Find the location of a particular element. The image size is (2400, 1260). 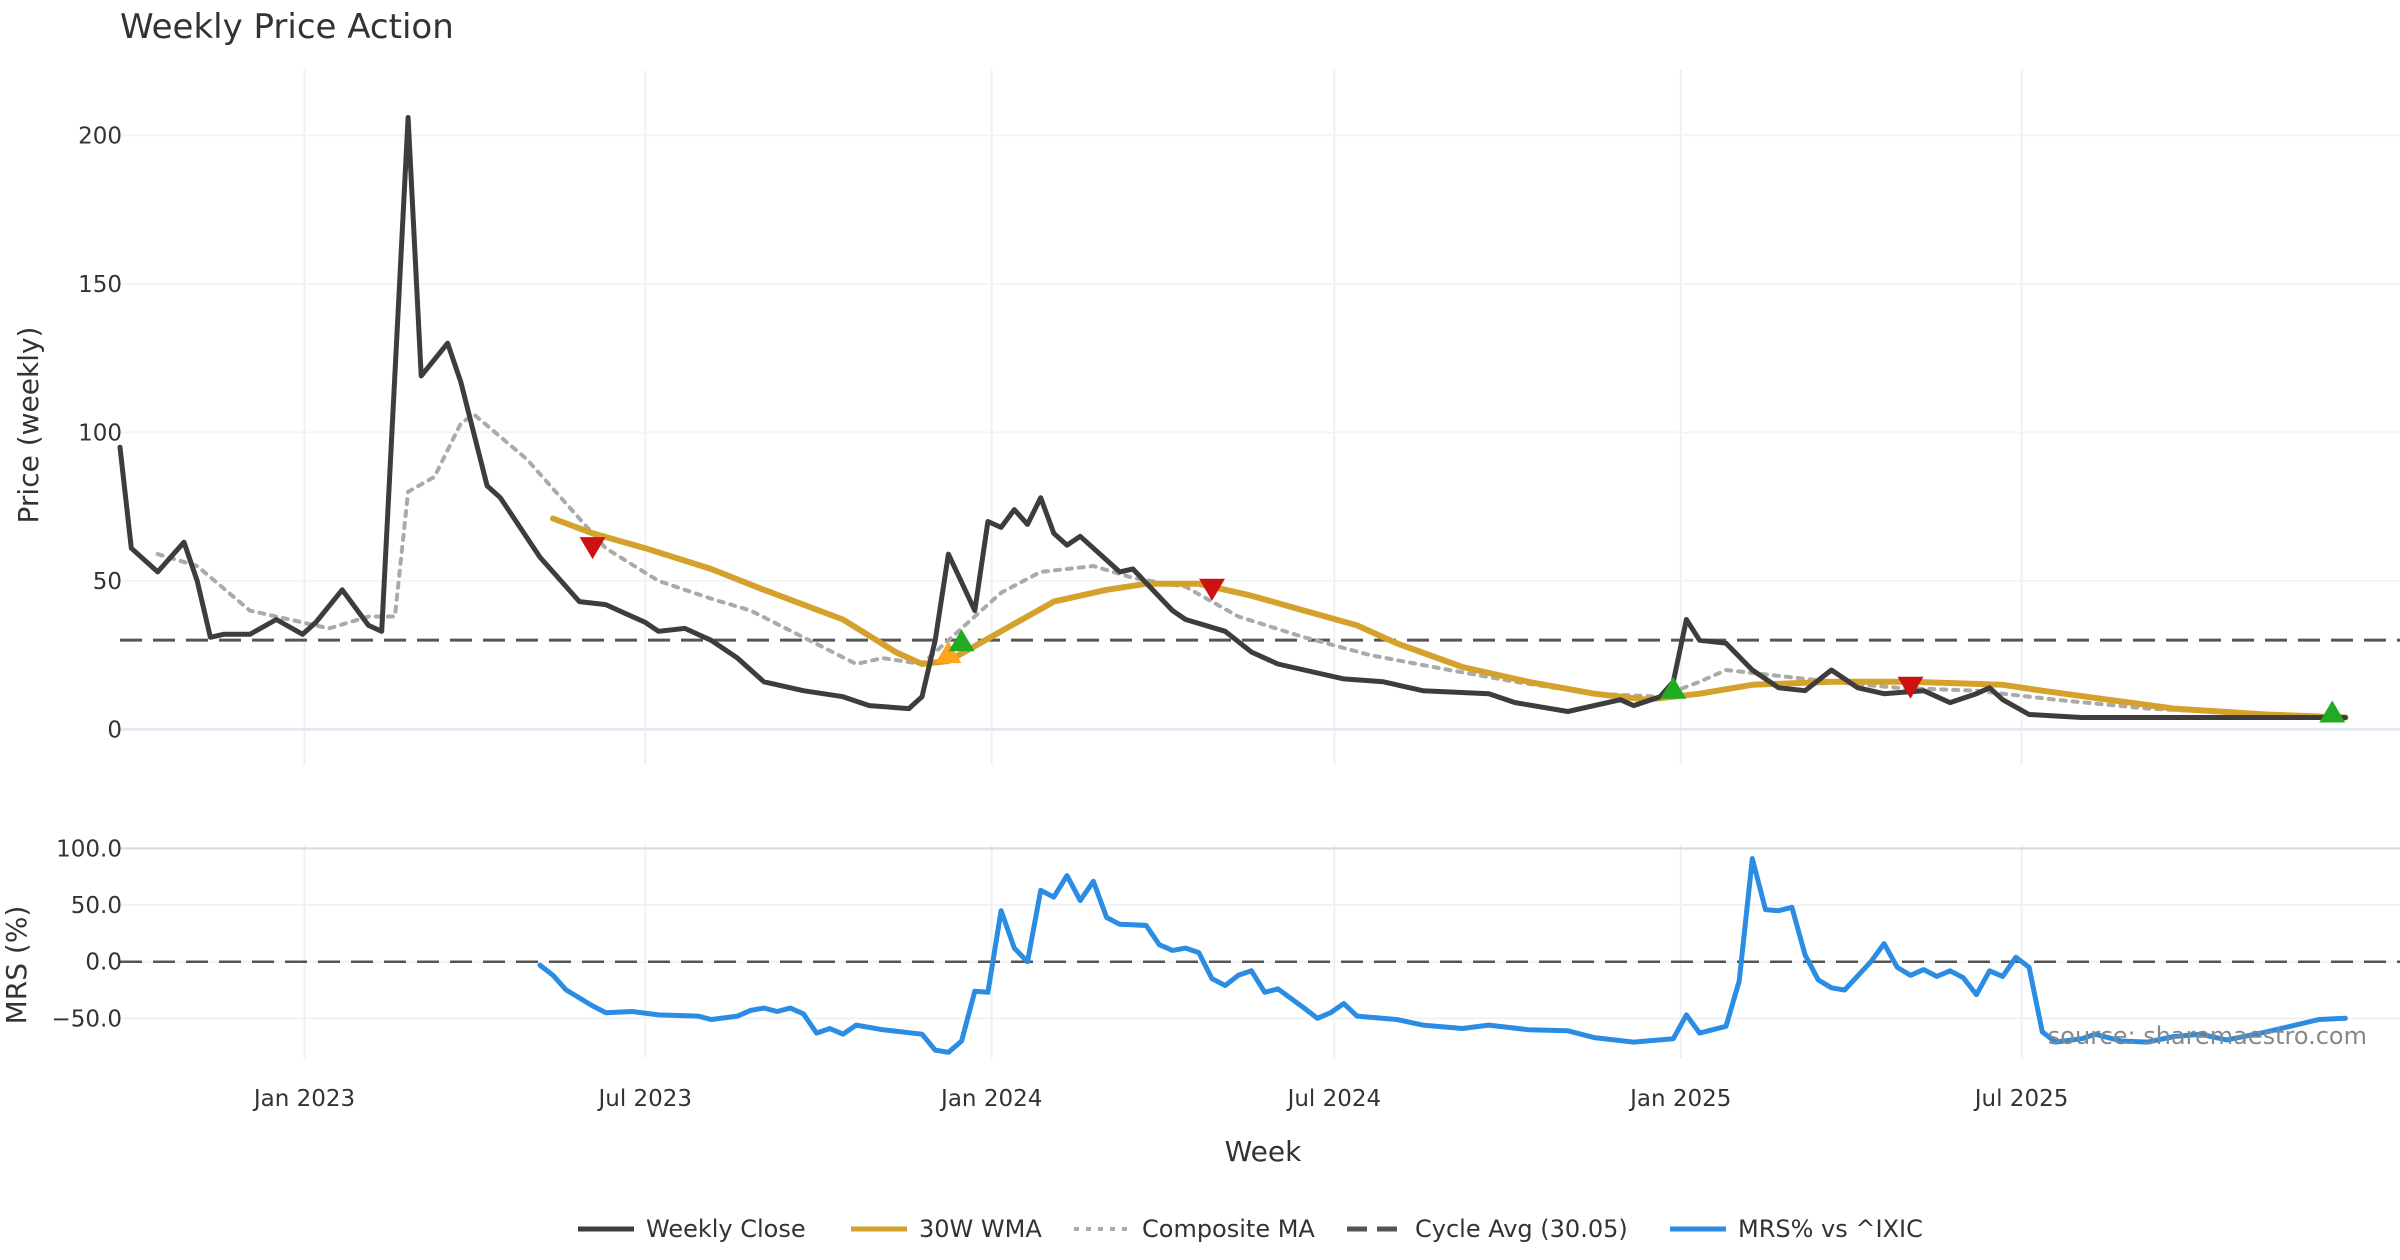

mrs-y-tick-label: 0.0 is located at coordinates (103, 963).